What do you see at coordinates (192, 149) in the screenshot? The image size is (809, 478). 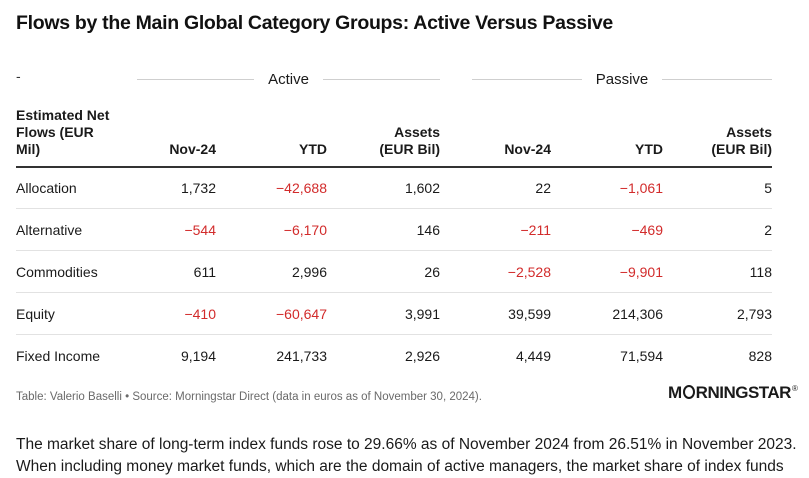 I see `header-active-nov: Nov-24` at bounding box center [192, 149].